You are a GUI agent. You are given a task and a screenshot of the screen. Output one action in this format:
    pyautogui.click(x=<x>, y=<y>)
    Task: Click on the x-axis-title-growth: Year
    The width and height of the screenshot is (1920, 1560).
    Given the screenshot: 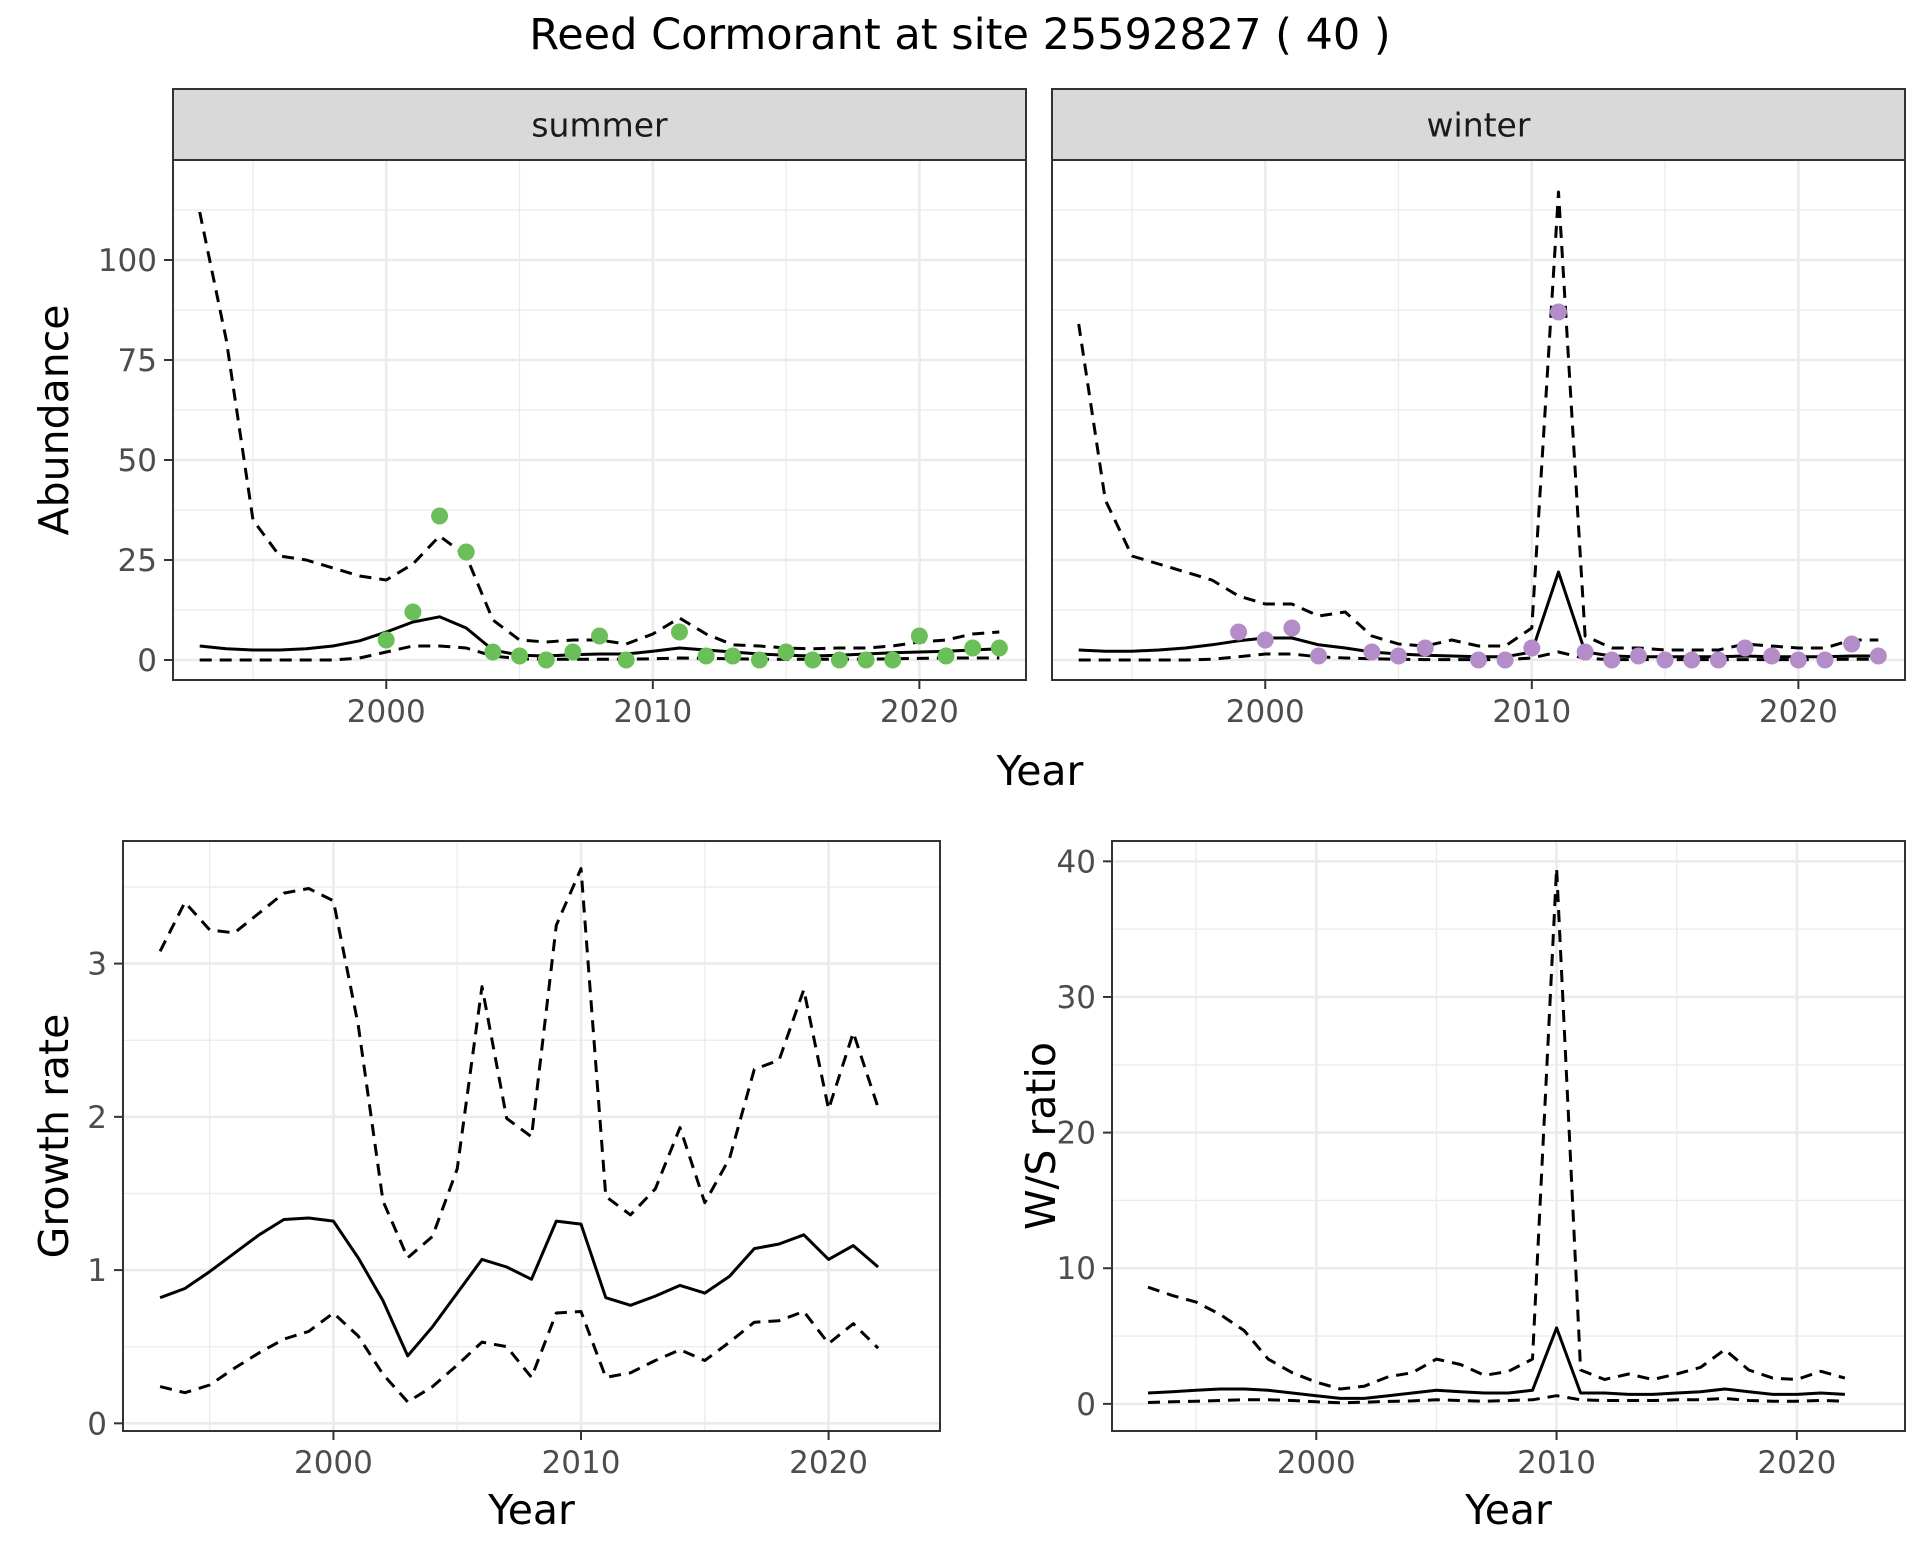 What is the action you would take?
    pyautogui.click(x=531, y=1510)
    